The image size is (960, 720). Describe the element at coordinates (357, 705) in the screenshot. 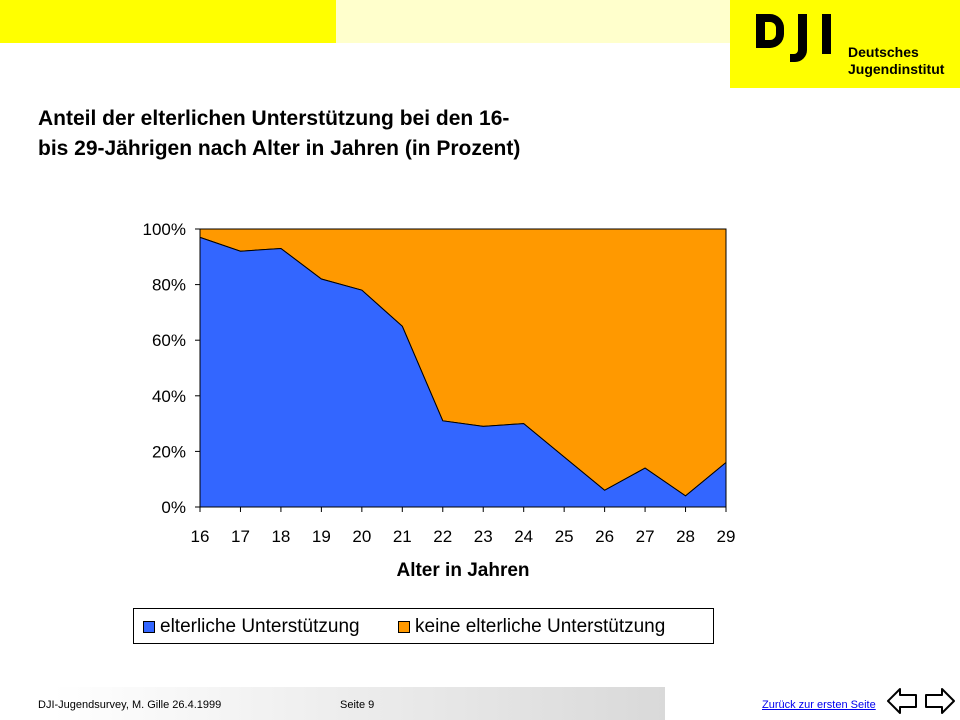

I see `footer-page-number: Seite 9` at that location.